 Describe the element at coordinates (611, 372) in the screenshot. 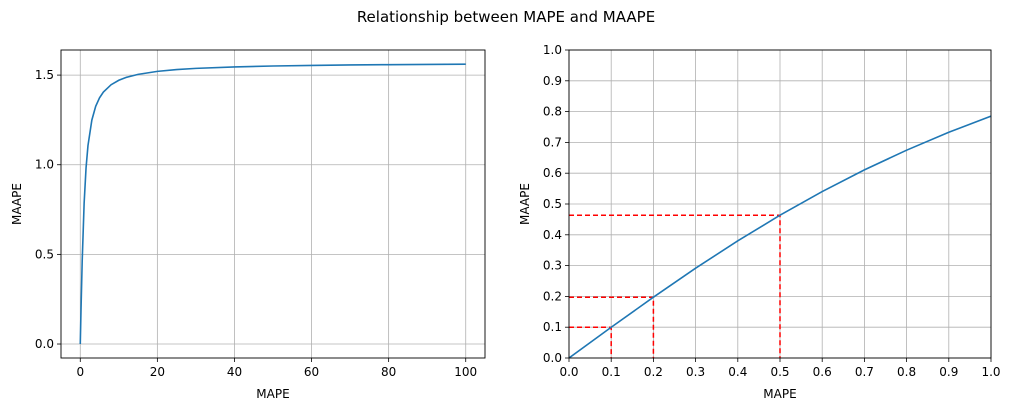

I see `x-tick-label: 0.1` at that location.